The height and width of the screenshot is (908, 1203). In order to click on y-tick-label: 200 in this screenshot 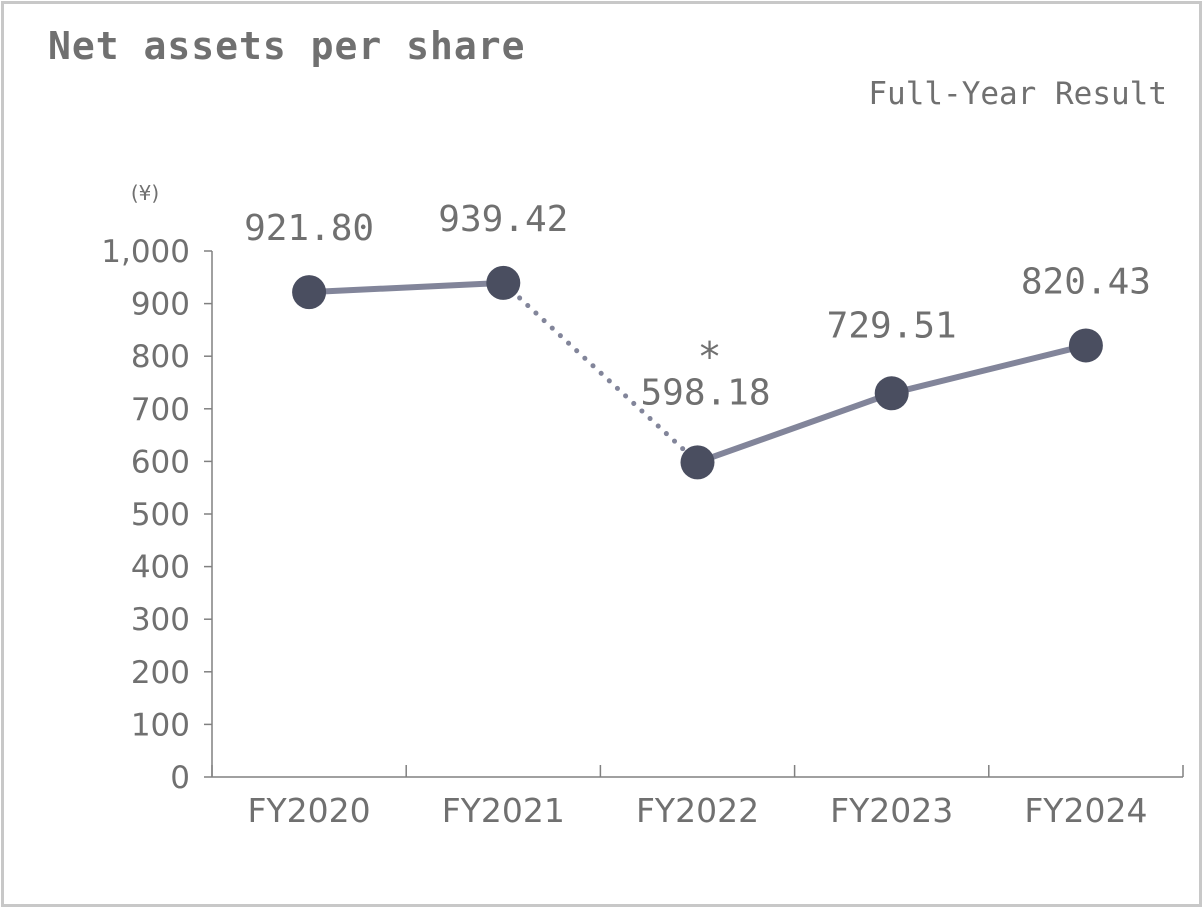, I will do `click(160, 673)`.